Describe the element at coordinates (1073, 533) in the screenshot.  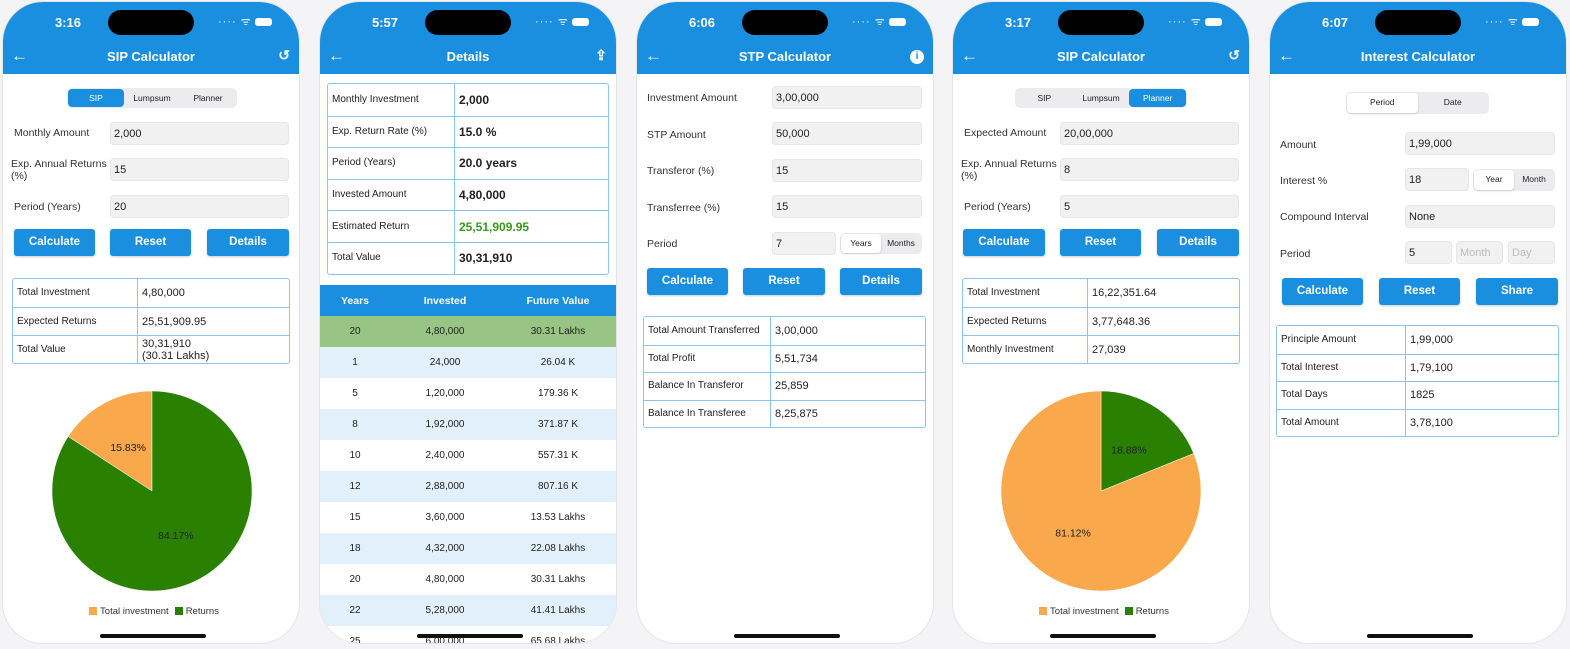
I see `pie-label: 81.12%` at that location.